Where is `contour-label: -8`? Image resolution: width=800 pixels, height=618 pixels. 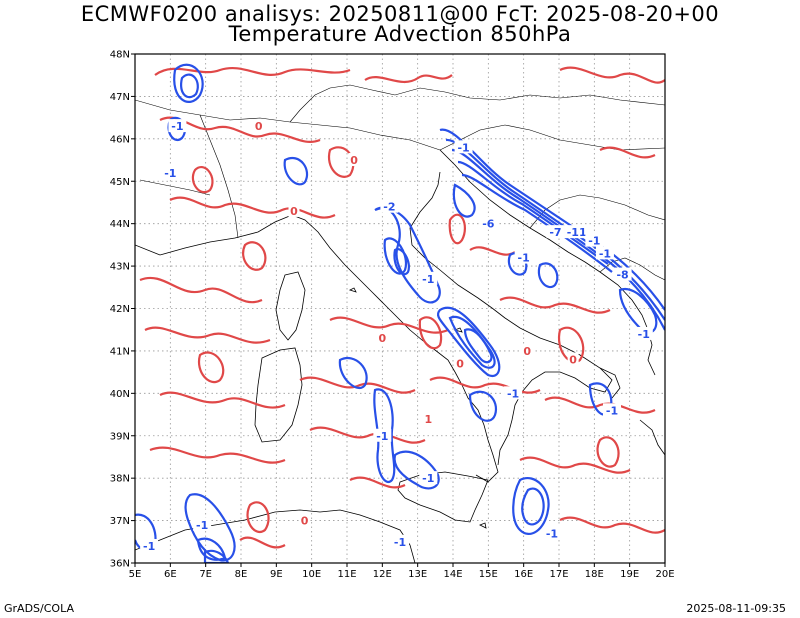 contour-label: -8 is located at coordinates (622, 275).